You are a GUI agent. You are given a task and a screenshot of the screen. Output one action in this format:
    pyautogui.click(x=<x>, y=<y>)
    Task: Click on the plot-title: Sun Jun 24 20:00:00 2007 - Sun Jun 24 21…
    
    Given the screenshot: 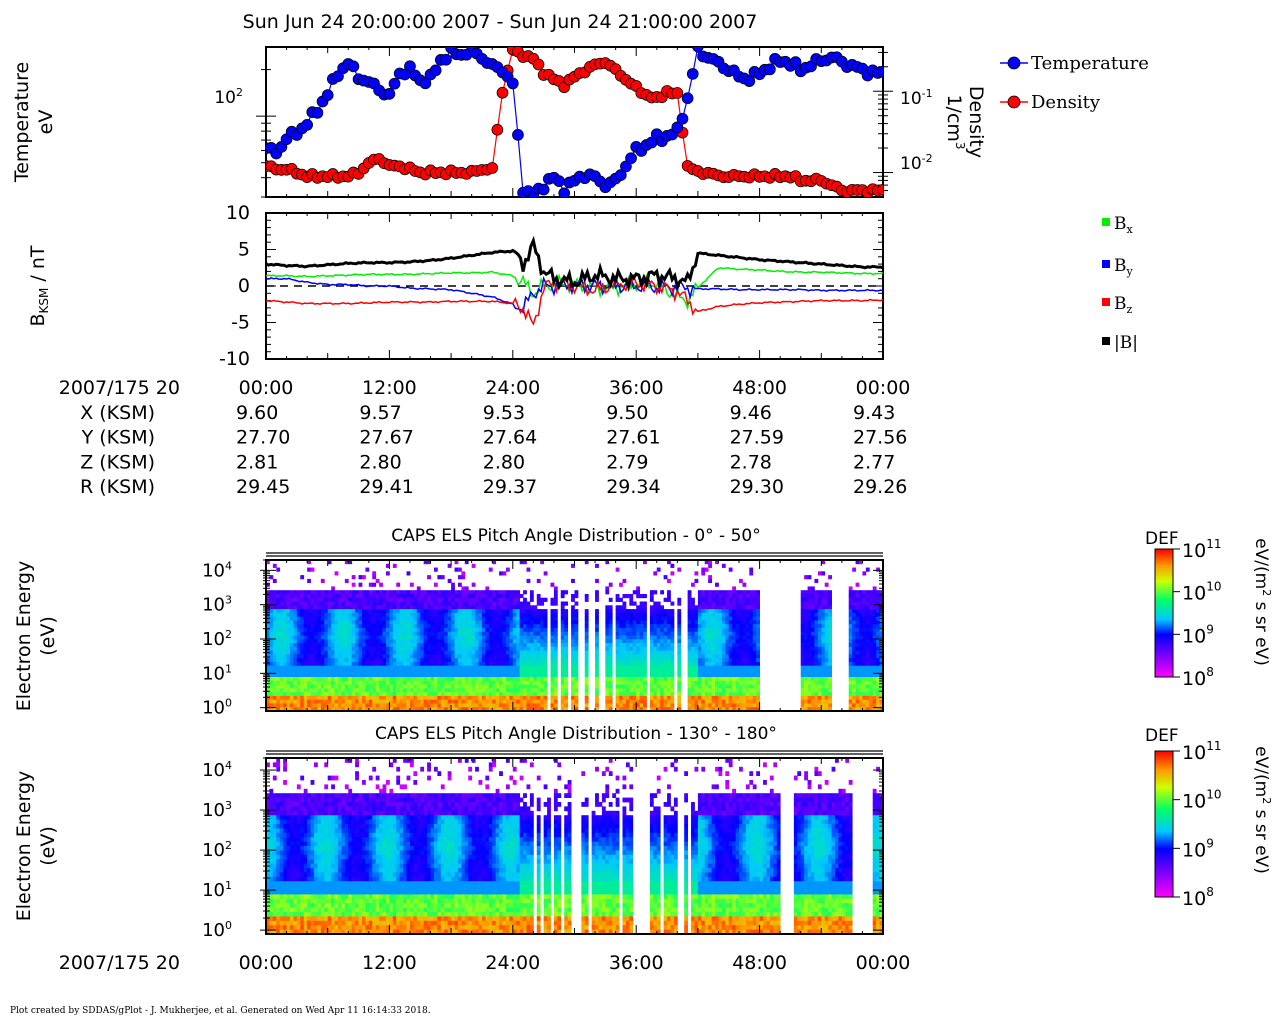 What is the action you would take?
    pyautogui.click(x=500, y=22)
    